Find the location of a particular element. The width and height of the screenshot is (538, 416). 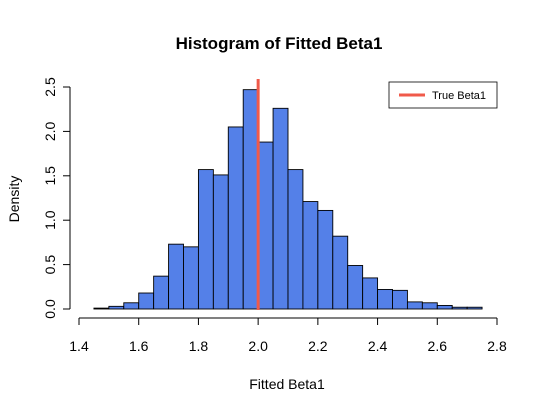

y-tick-label-4: 2.0 is located at coordinates (50, 131).